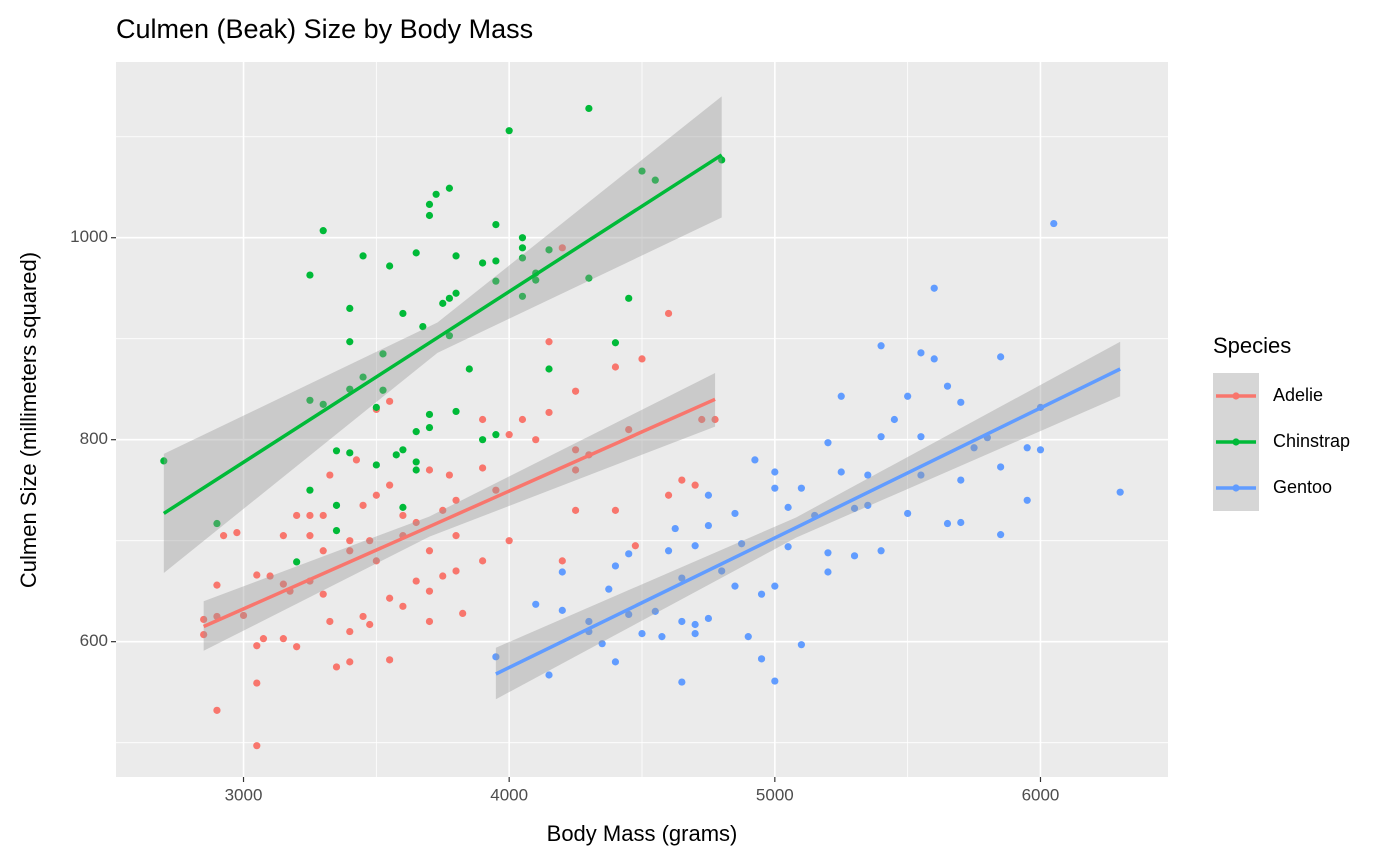 This screenshot has width=1400, height=865. What do you see at coordinates (94, 438) in the screenshot?
I see `y-tick-label: 800` at bounding box center [94, 438].